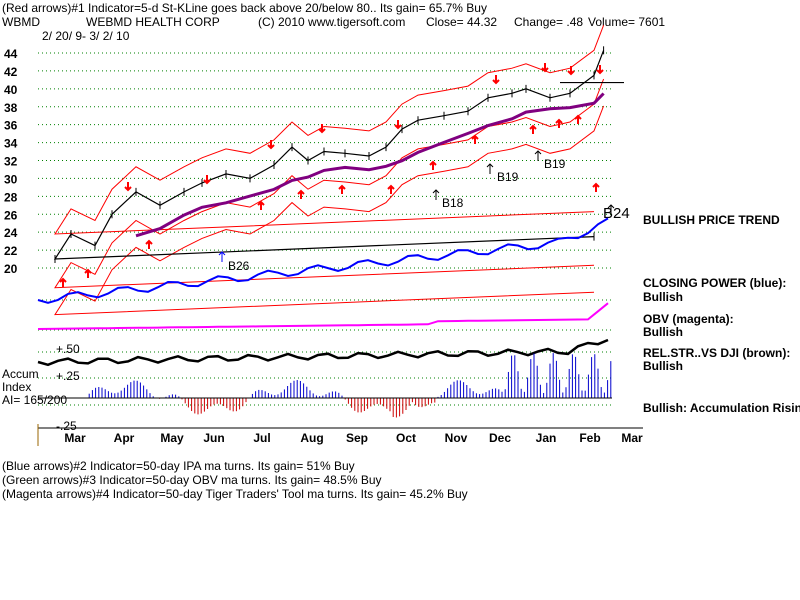 This screenshot has width=800, height=600. What do you see at coordinates (11, 72) in the screenshot?
I see `y-tick-label: 42` at bounding box center [11, 72].